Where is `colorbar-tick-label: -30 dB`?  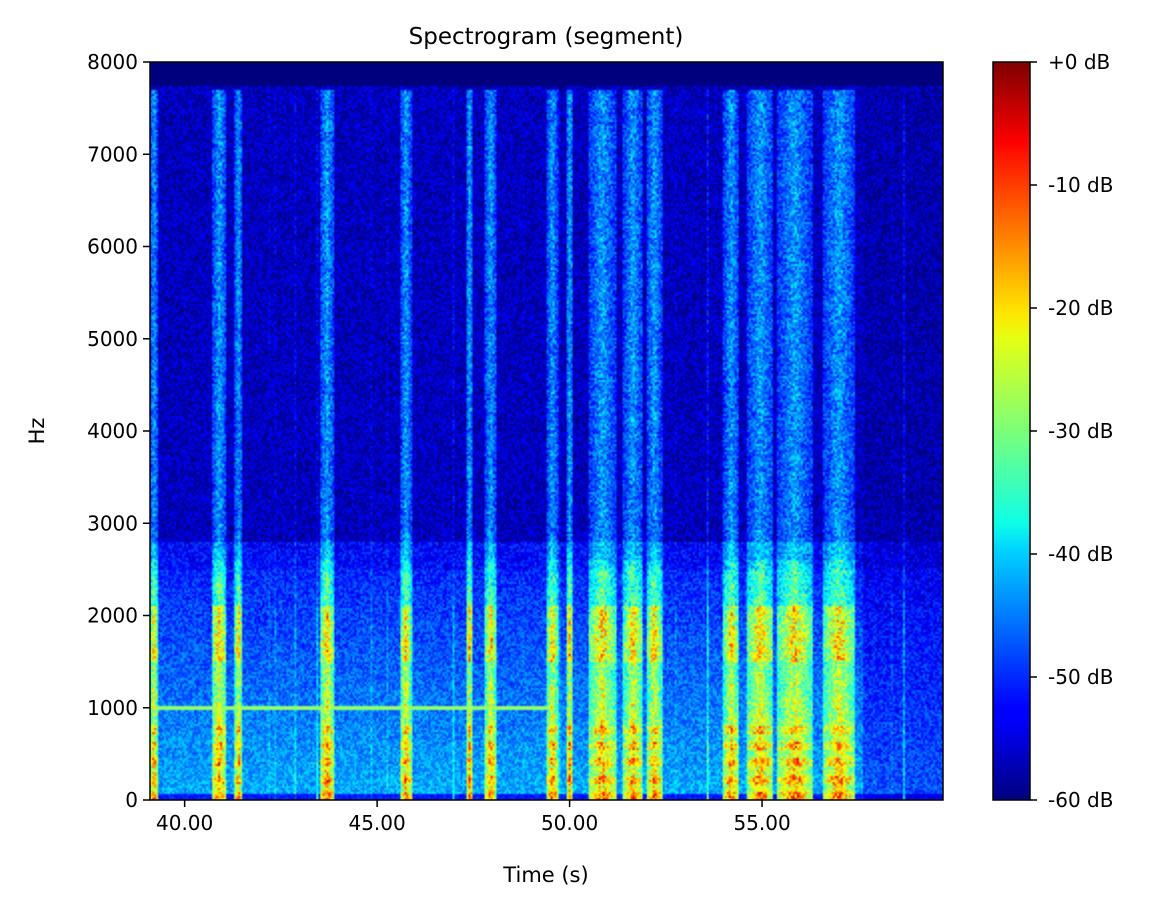 colorbar-tick-label: -30 dB is located at coordinates (1080, 431).